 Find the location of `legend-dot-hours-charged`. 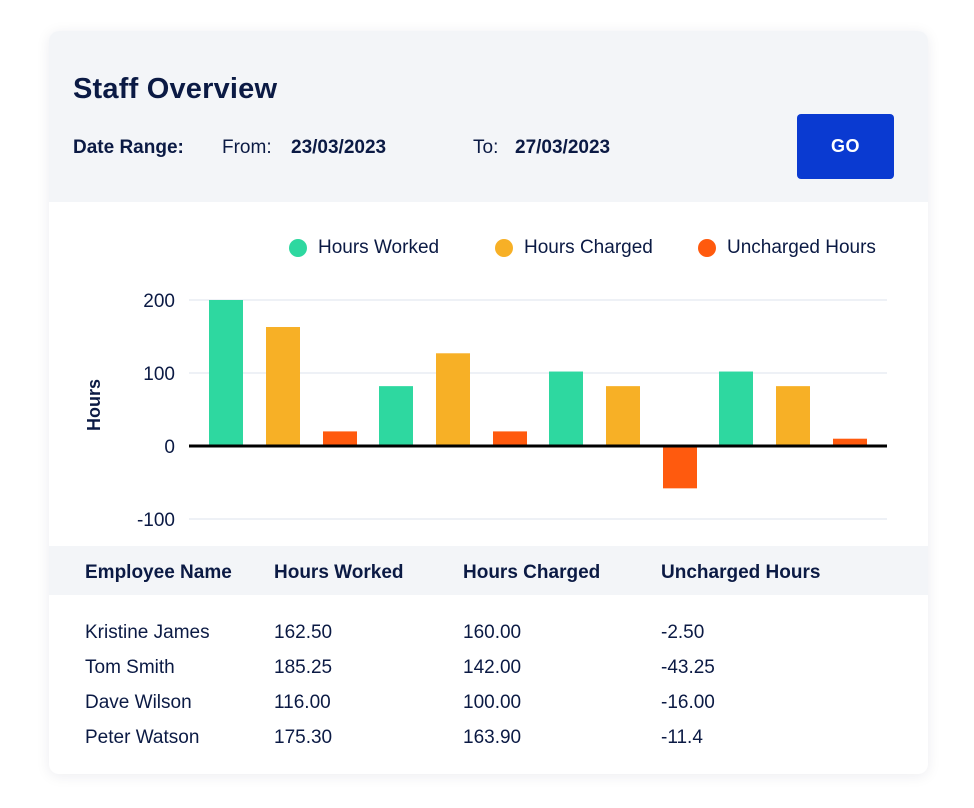

legend-dot-hours-charged is located at coordinates (504, 248).